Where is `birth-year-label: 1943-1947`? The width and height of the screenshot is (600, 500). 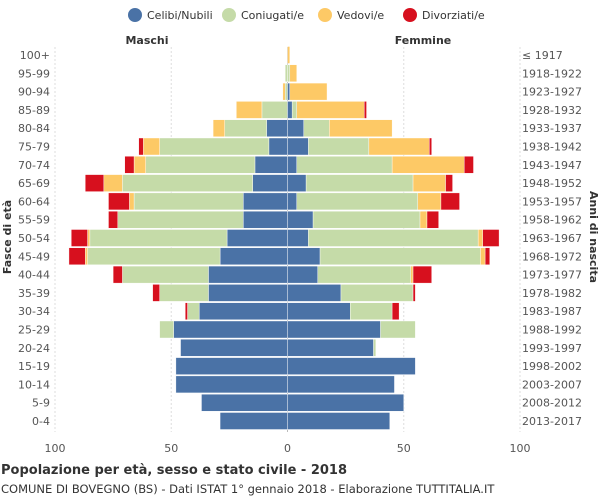 birth-year-label: 1943-1947 is located at coordinates (552, 165).